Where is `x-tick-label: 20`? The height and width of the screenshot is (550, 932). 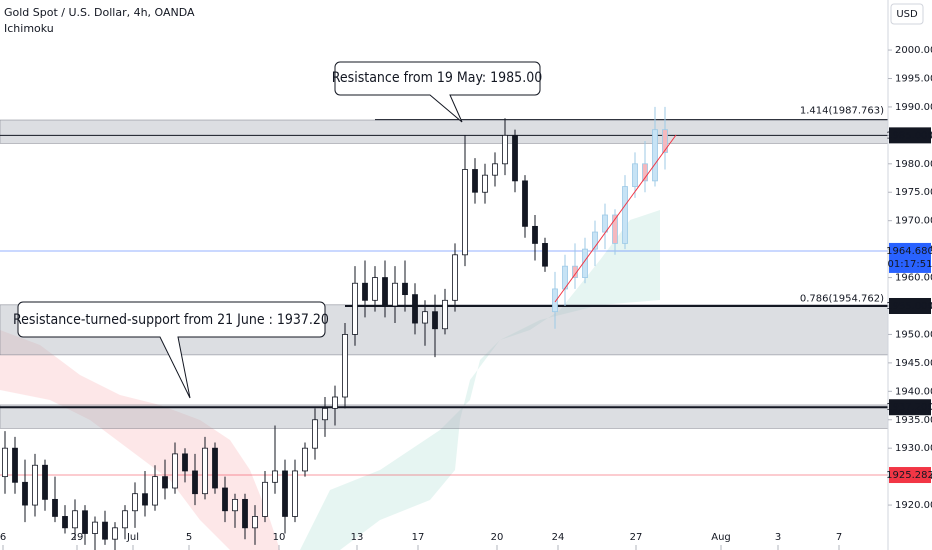 x-tick-label: 20 is located at coordinates (497, 537).